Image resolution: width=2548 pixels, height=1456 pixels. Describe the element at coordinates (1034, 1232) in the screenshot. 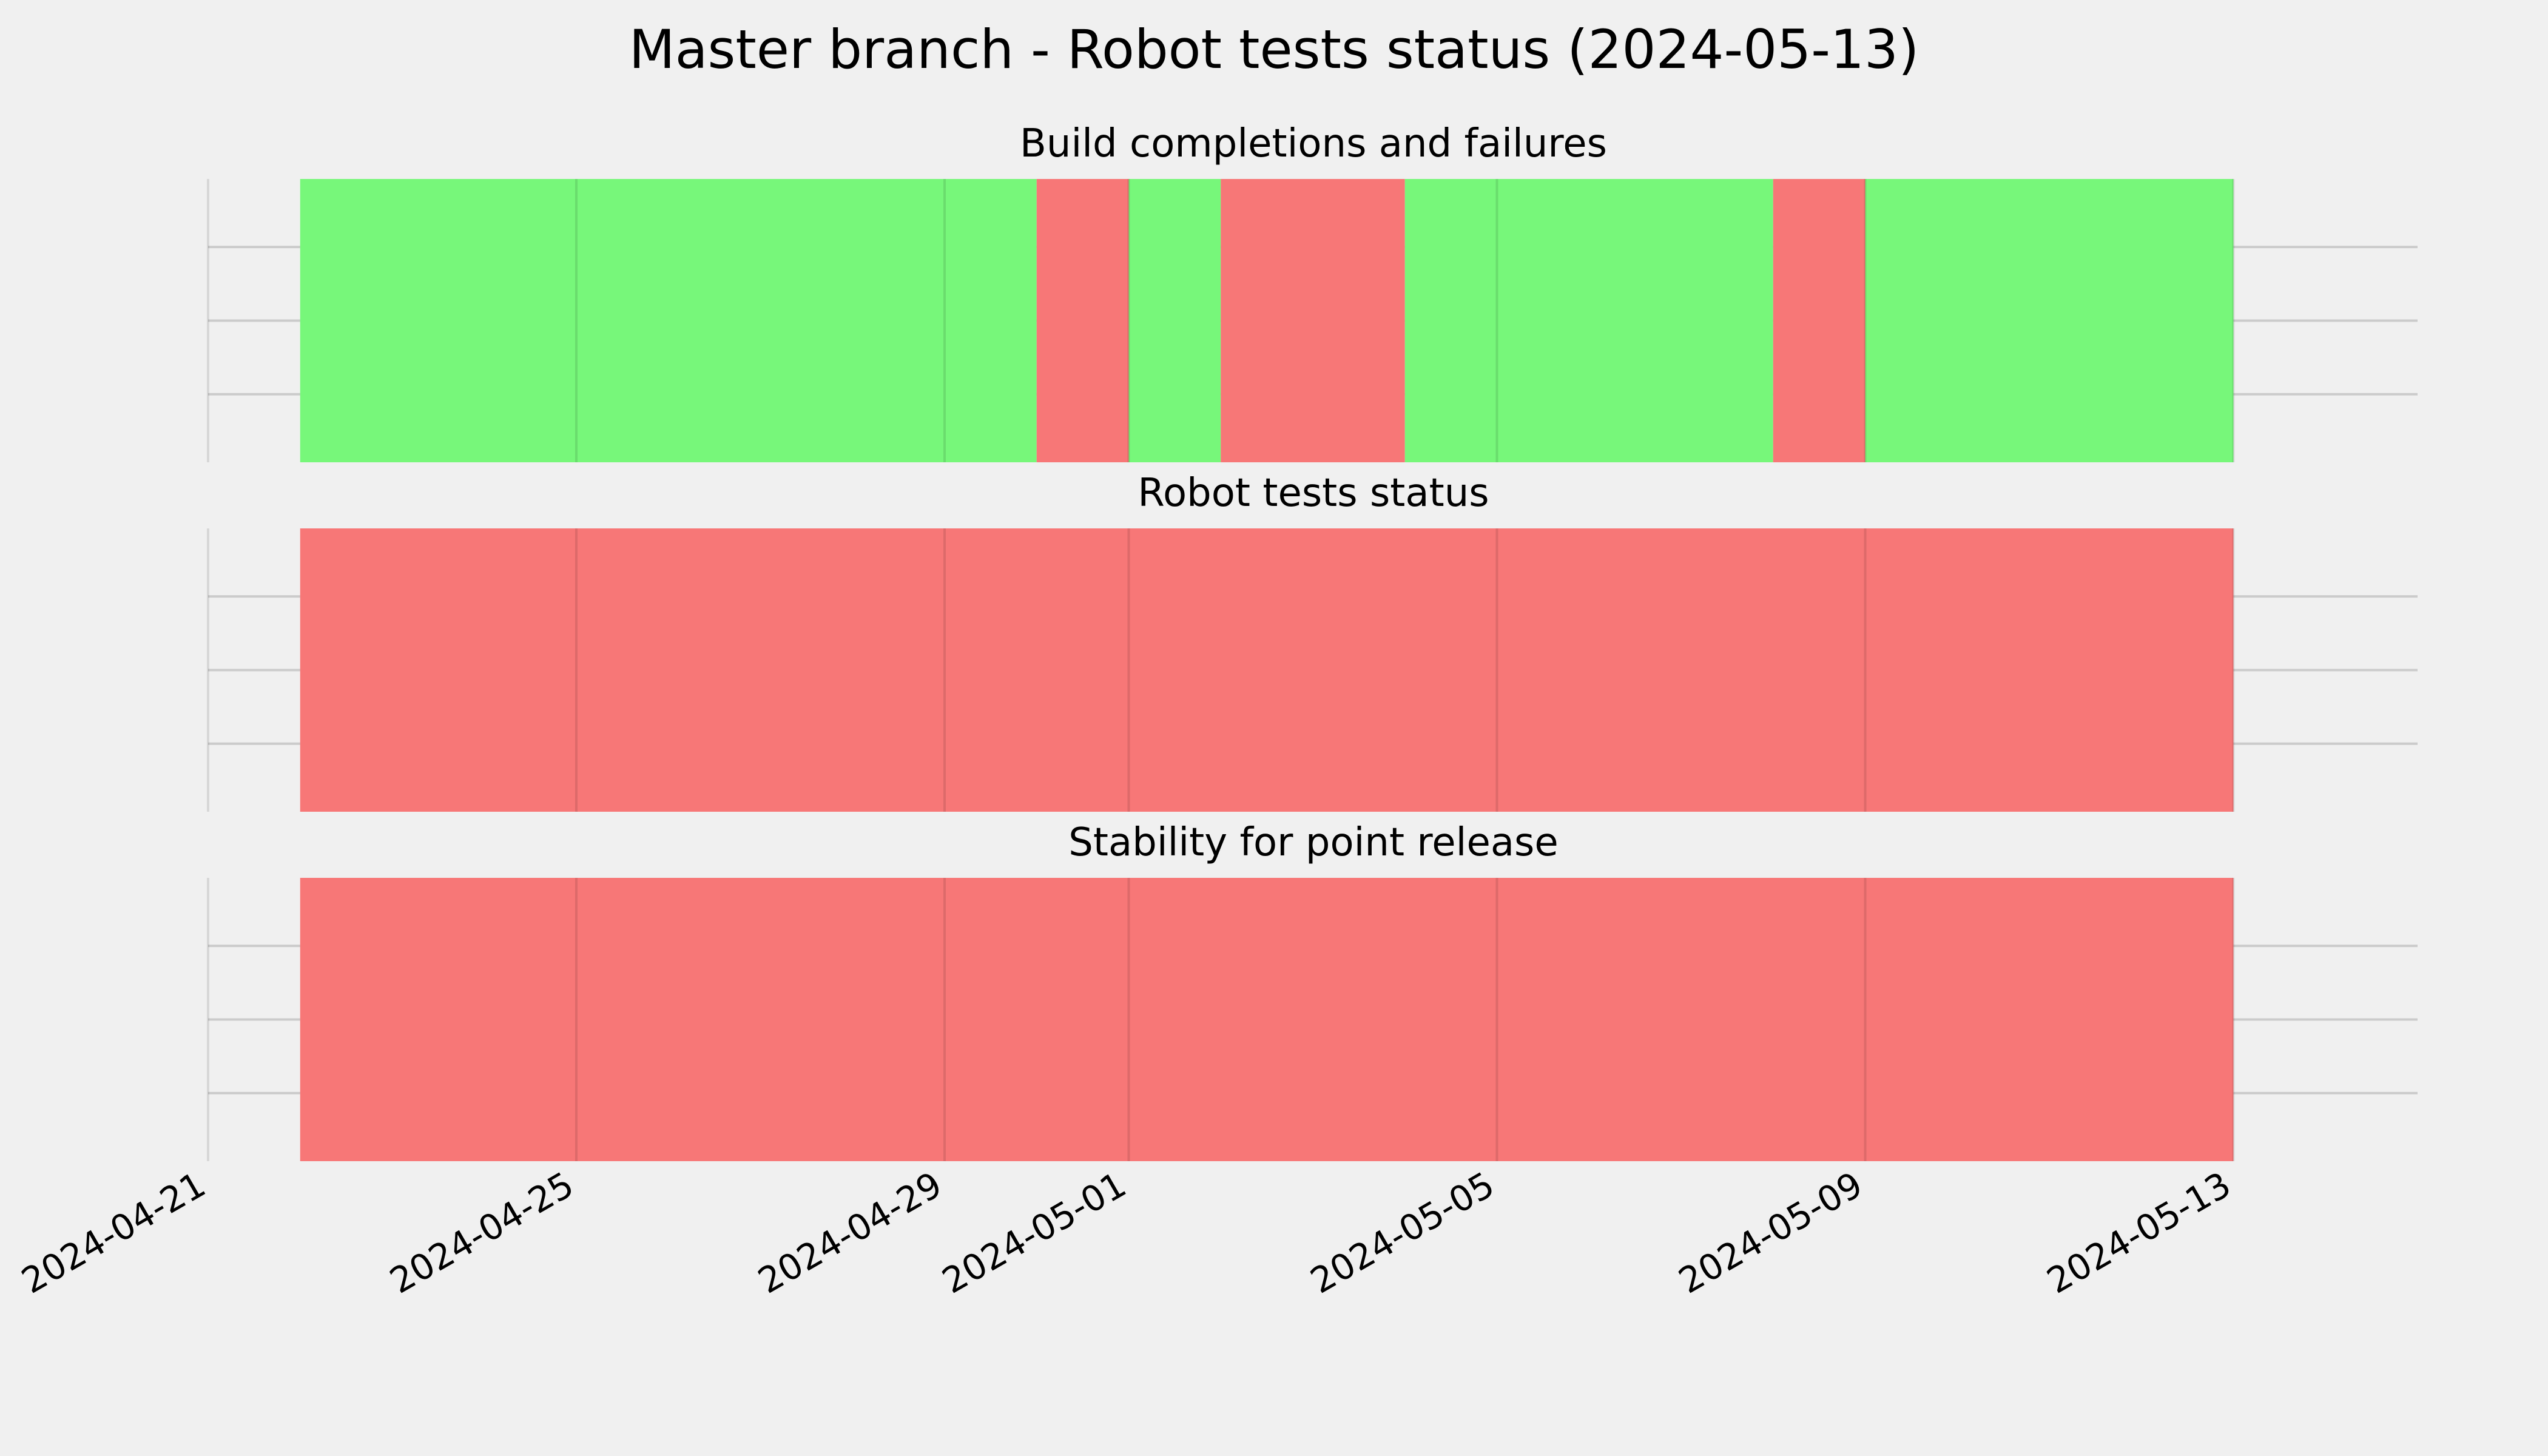

I see `x-tick-label: 2024-05-01` at that location.